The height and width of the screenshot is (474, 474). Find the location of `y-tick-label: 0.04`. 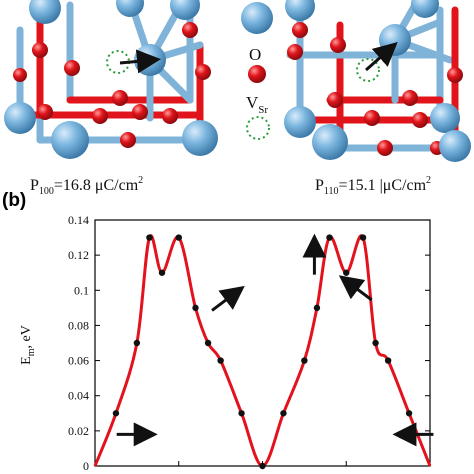

y-tick-label: 0.04 is located at coordinates (78, 396).